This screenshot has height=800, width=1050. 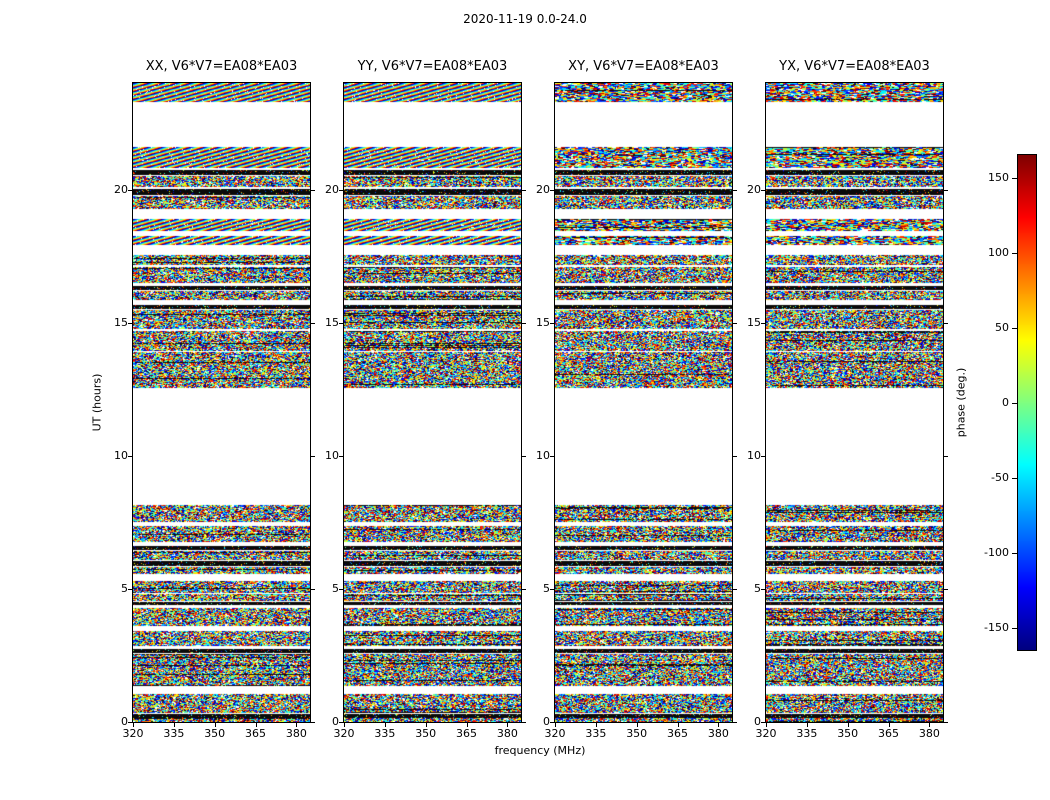 I want to click on x-axis-label: frequency (MHz), so click(x=540, y=750).